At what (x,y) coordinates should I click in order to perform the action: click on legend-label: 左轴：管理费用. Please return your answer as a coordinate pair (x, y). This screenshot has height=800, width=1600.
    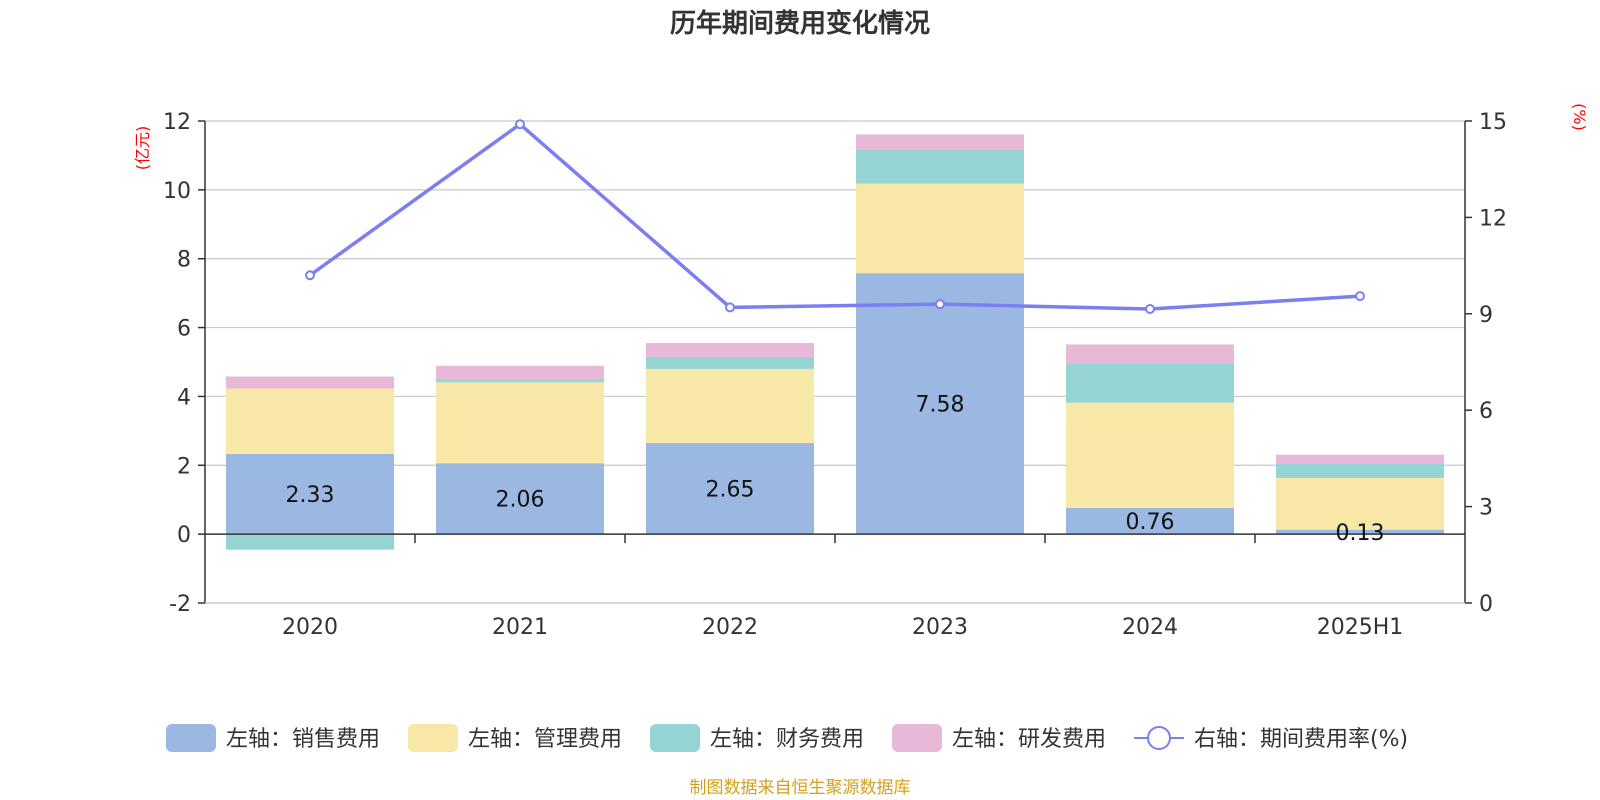
    Looking at the image, I should click on (545, 739).